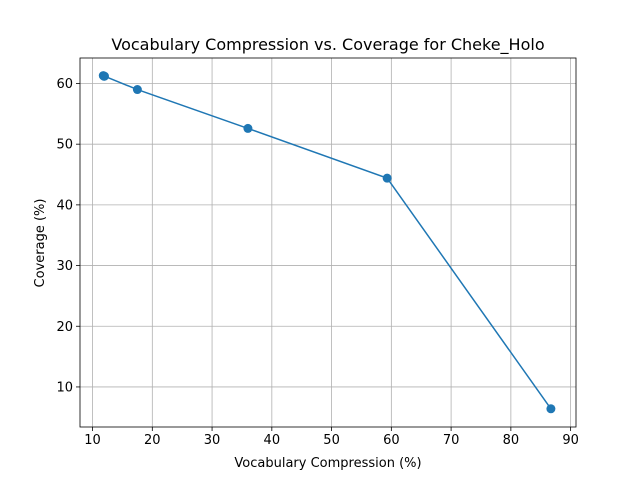 This screenshot has height=480, width=640. Describe the element at coordinates (92, 440) in the screenshot. I see `x-tick-label: 10` at that location.